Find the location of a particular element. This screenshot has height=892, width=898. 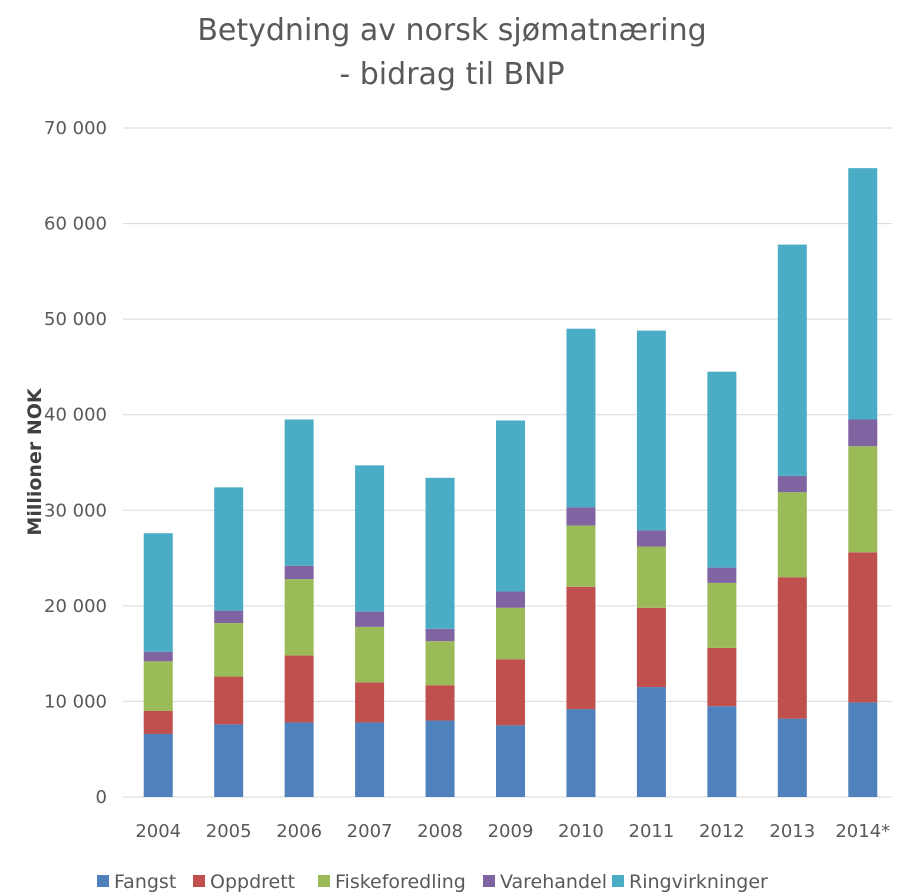

x-tick-label: 2006 is located at coordinates (299, 831).